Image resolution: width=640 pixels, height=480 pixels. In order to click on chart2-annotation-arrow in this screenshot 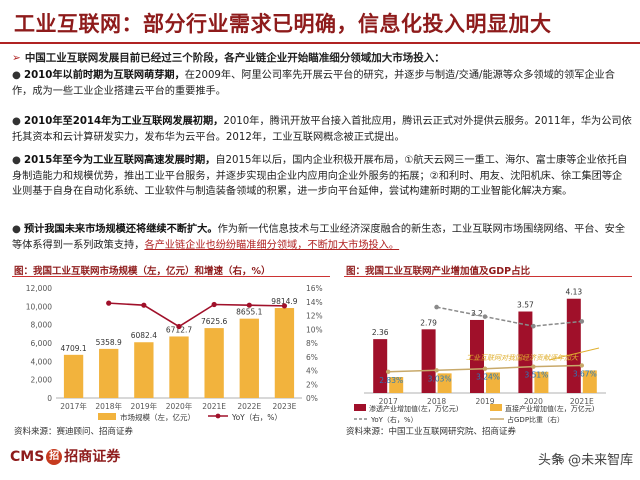, I will do `click(574, 354)`.